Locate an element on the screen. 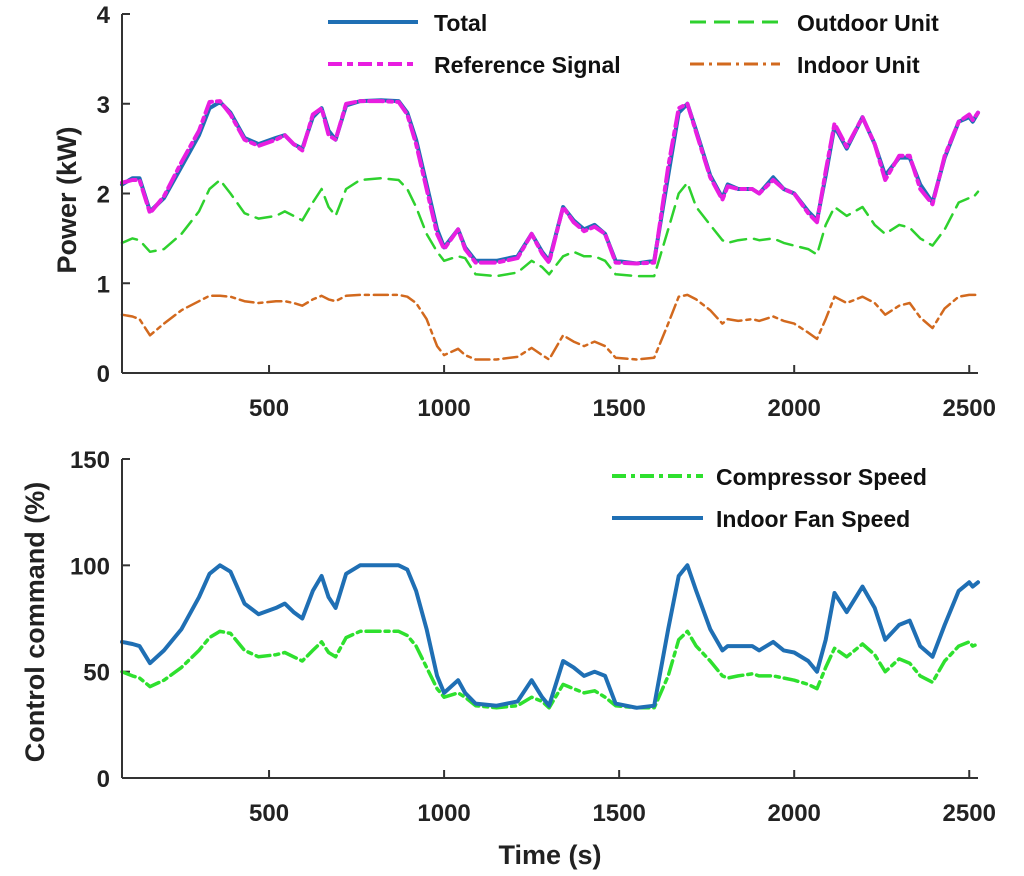 The height and width of the screenshot is (876, 1024). series-line-indoor-fan-speed is located at coordinates (550, 636).